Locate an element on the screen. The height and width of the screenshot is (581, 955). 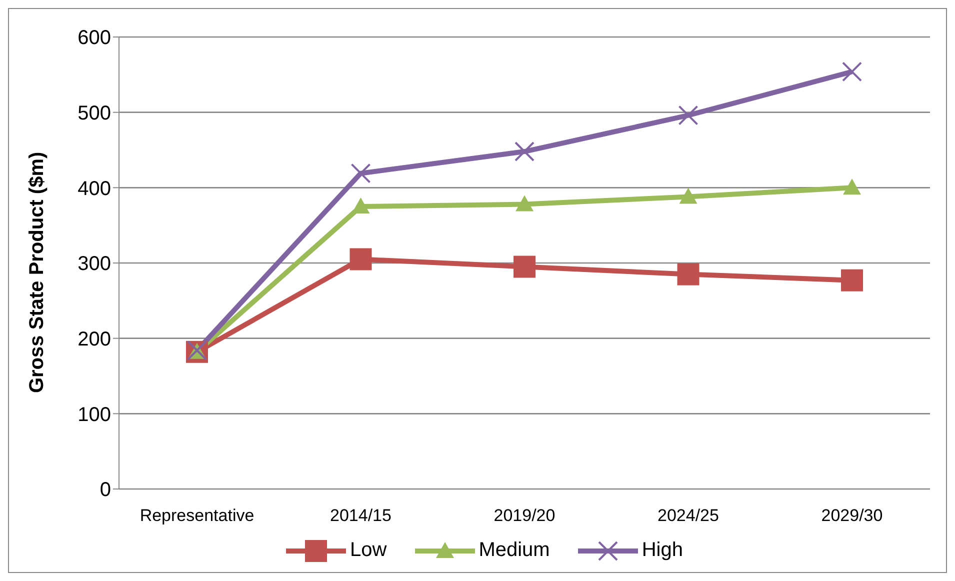
y-tick-label: 500 is located at coordinates (94, 113).